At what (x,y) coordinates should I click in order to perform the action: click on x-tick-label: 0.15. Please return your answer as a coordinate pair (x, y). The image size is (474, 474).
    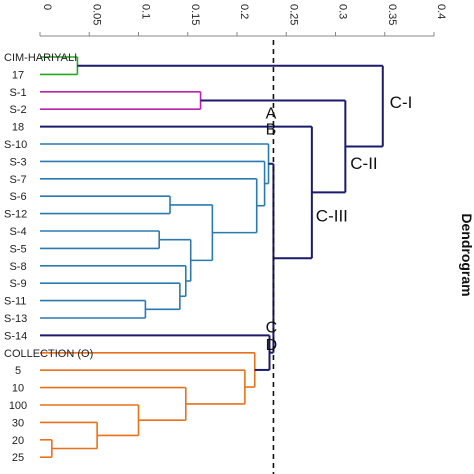
    Looking at the image, I should click on (195, 14).